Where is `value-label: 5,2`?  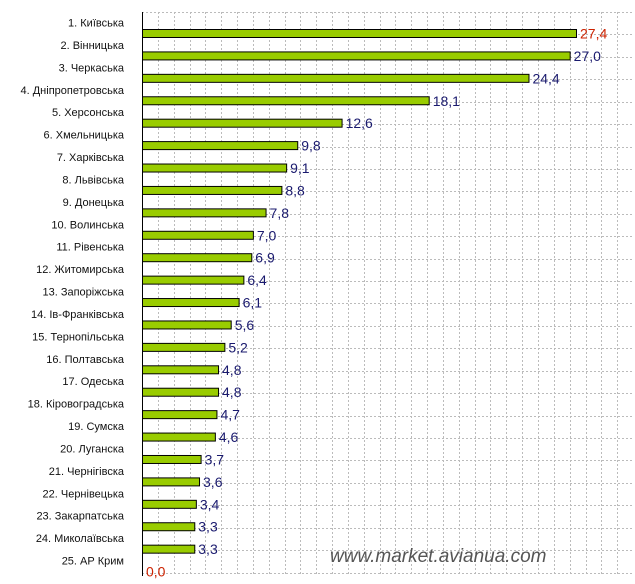 value-label: 5,2 is located at coordinates (238, 347).